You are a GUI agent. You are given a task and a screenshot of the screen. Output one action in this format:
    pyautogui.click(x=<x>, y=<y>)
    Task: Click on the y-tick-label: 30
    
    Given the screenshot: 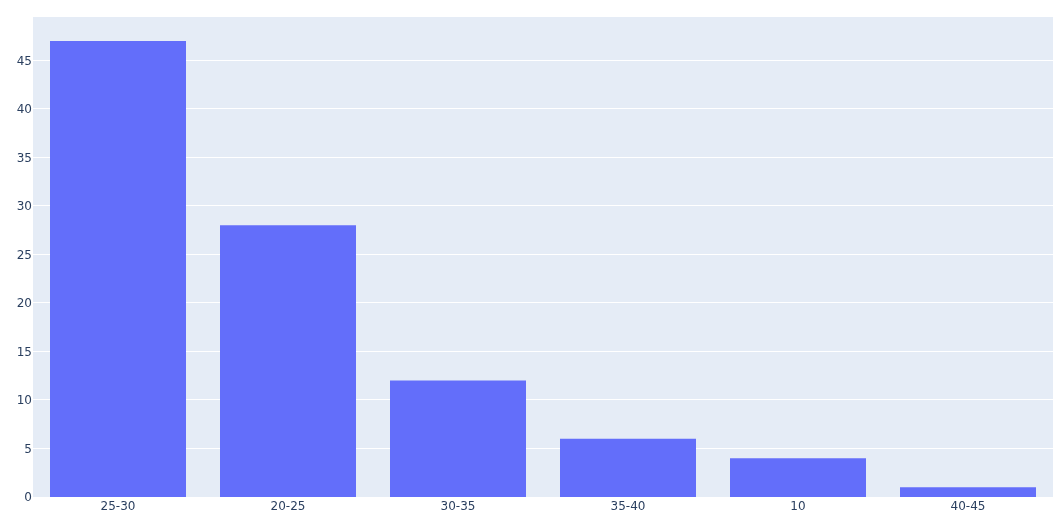 What is the action you would take?
    pyautogui.click(x=24, y=206)
    